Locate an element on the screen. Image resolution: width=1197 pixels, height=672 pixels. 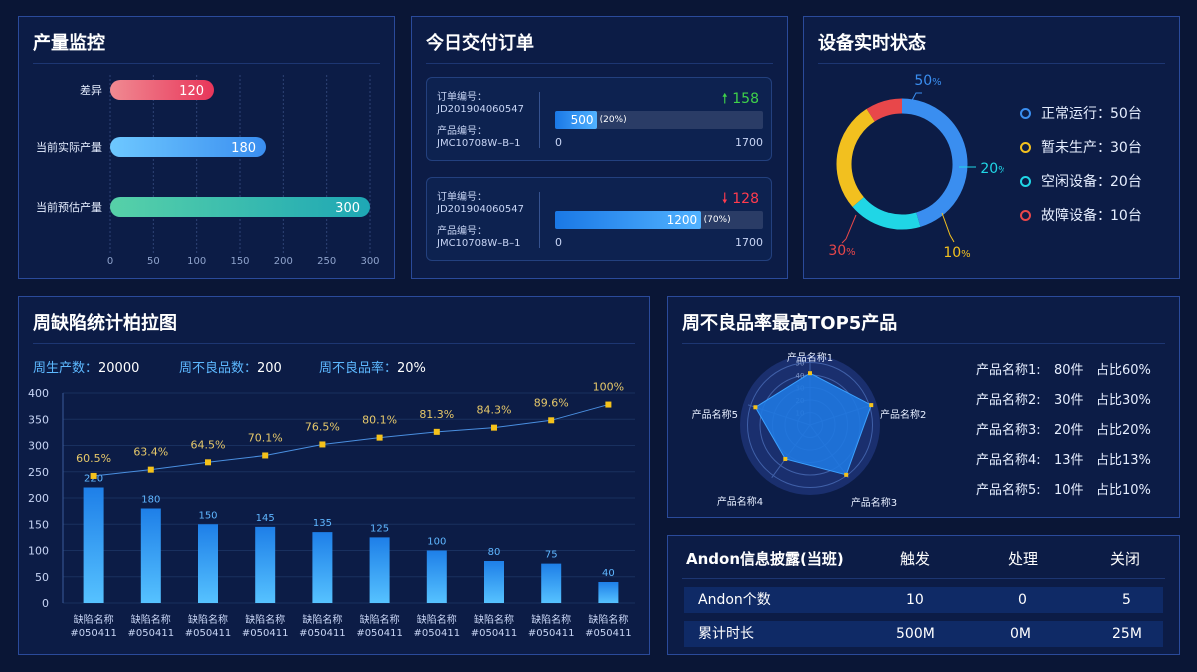
bar-value-label: 300 is located at coordinates (347, 208).